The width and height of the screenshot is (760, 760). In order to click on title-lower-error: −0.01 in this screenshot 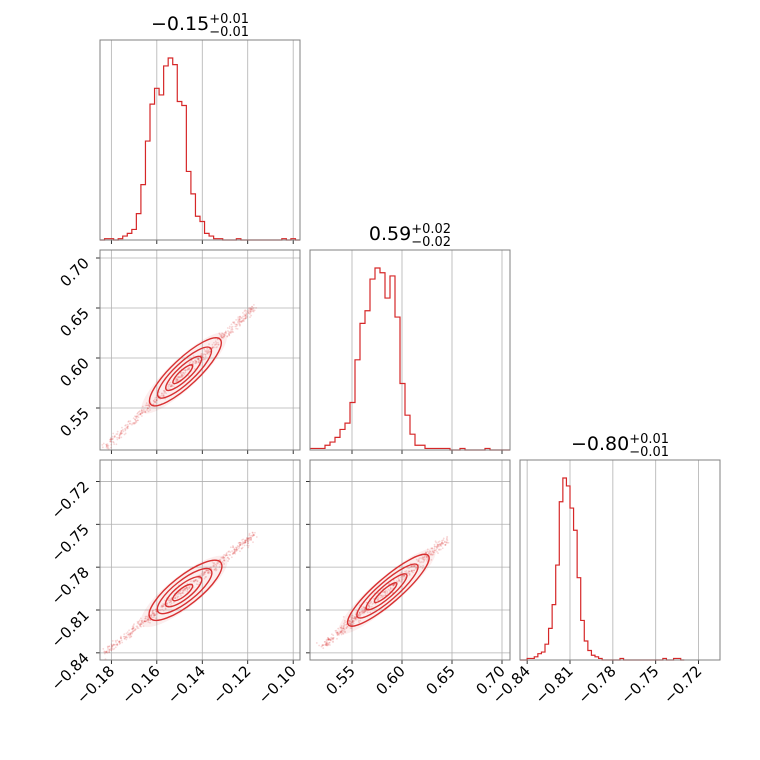, I will do `click(229, 32)`.